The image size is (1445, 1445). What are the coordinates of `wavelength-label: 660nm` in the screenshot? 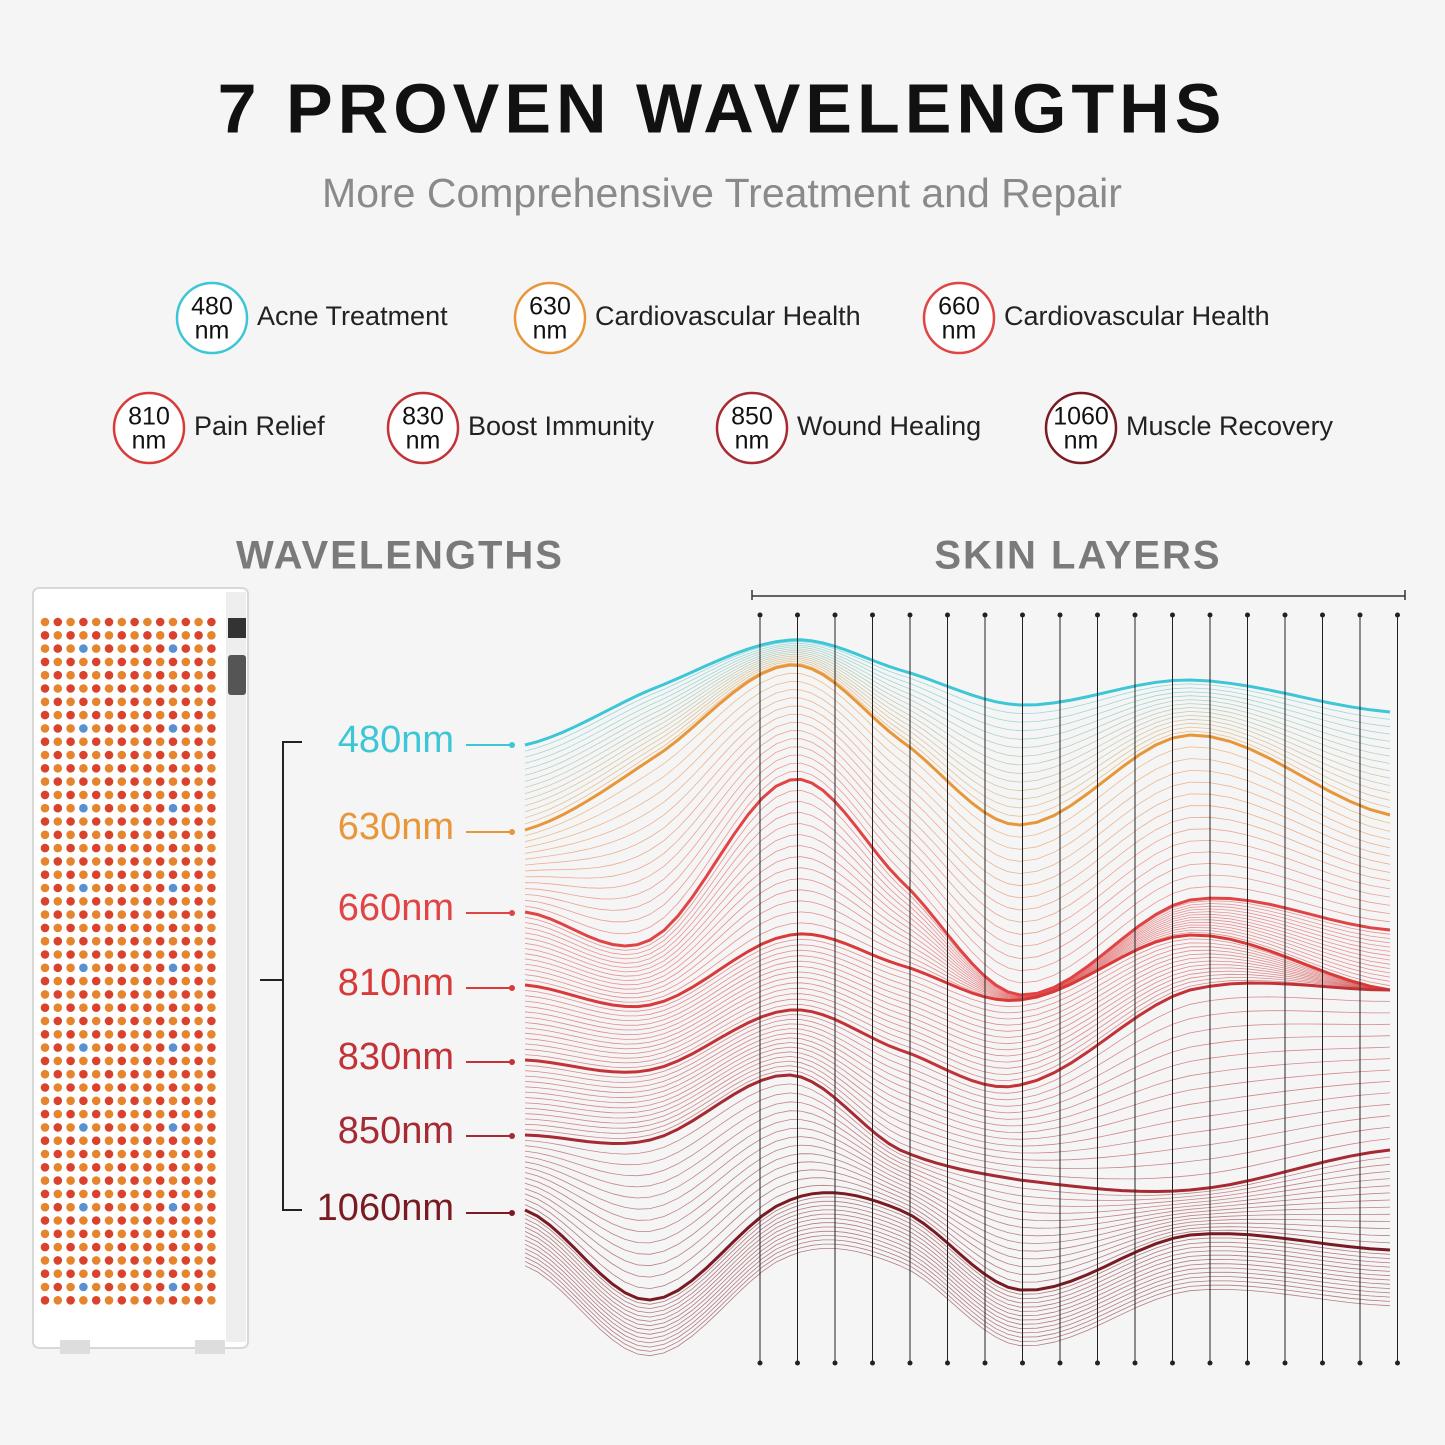 It's located at (396, 908).